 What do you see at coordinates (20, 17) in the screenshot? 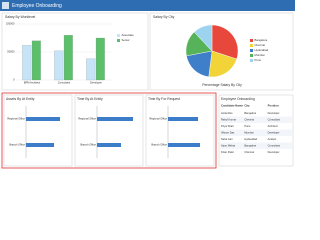
I see `panel-title: Salary By Worklevel` at bounding box center [20, 17].